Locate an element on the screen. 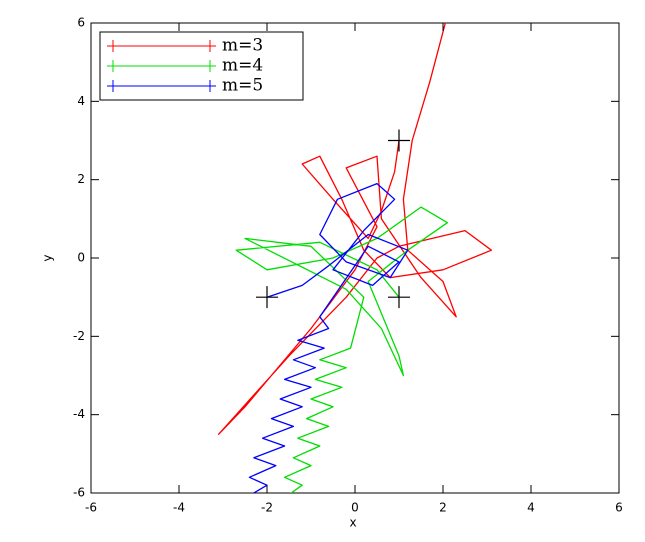  y-tick-label: 6 is located at coordinates (81, 23).